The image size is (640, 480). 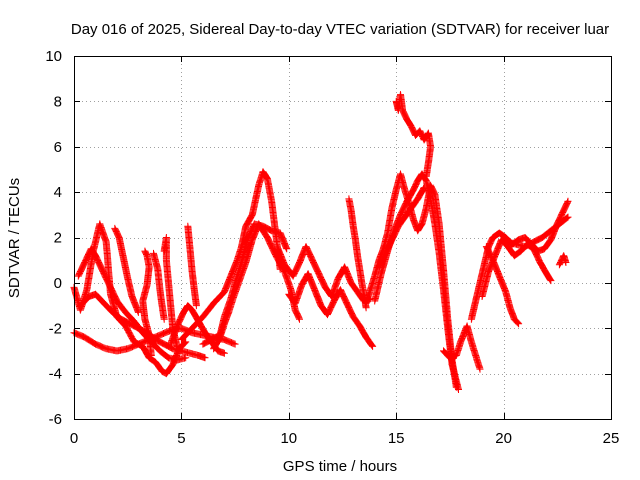 What do you see at coordinates (340, 466) in the screenshot?
I see `x-axis-label: GPS time / hours` at bounding box center [340, 466].